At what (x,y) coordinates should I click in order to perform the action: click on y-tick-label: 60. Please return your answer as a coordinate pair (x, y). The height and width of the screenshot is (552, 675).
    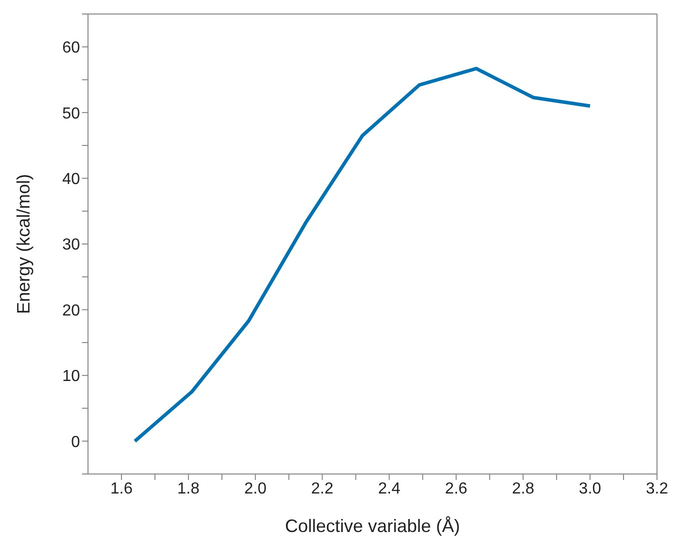
    Looking at the image, I should click on (71, 48).